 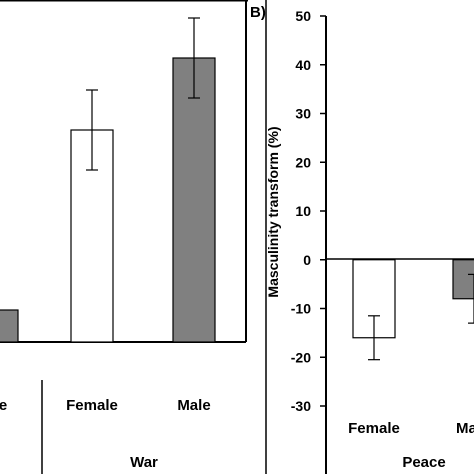 I want to click on panel-b-ticks: 50 40 30 20 10 0 -10 -20 -30, so click(x=308, y=211).